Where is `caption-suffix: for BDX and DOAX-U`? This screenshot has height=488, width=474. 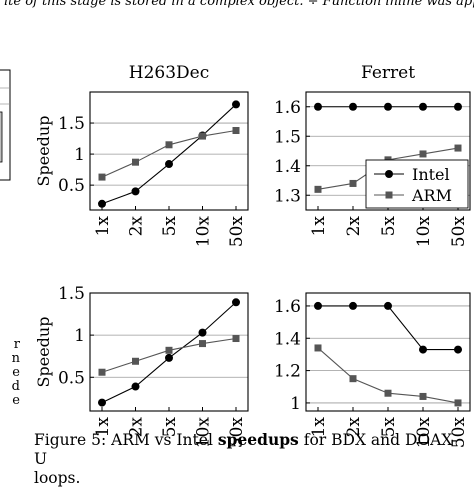 caption-suffix: for BDX and DOAX-U is located at coordinates (246, 449).